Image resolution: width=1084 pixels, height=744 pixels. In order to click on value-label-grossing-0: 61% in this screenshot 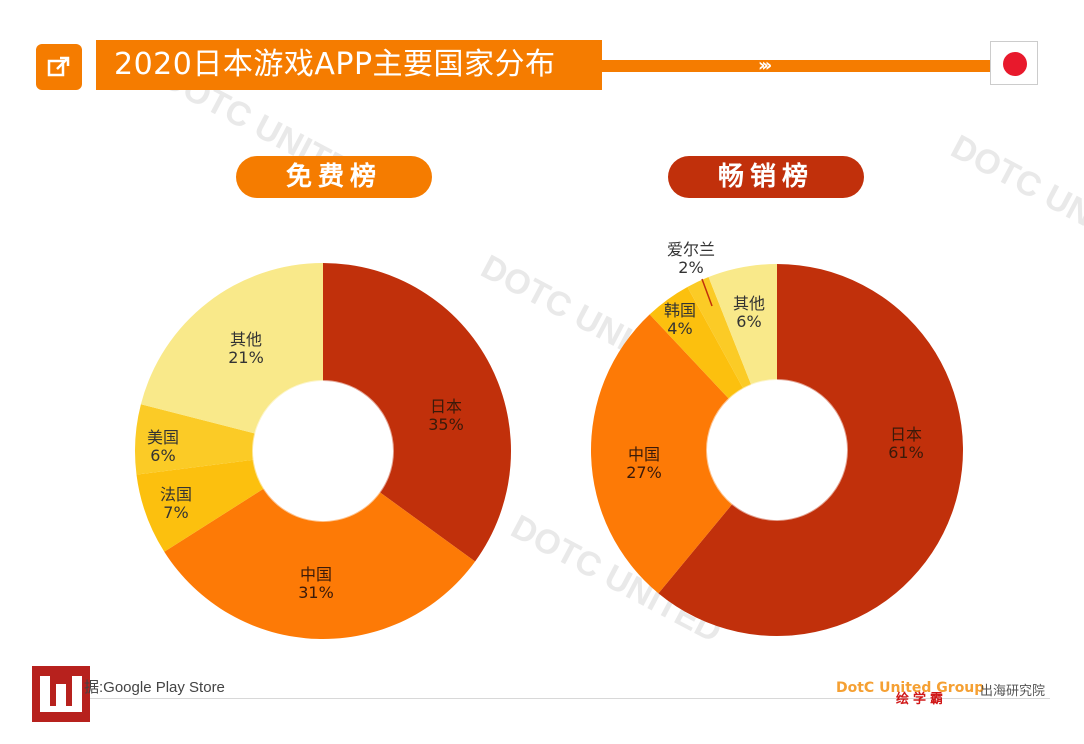, I will do `click(906, 452)`.